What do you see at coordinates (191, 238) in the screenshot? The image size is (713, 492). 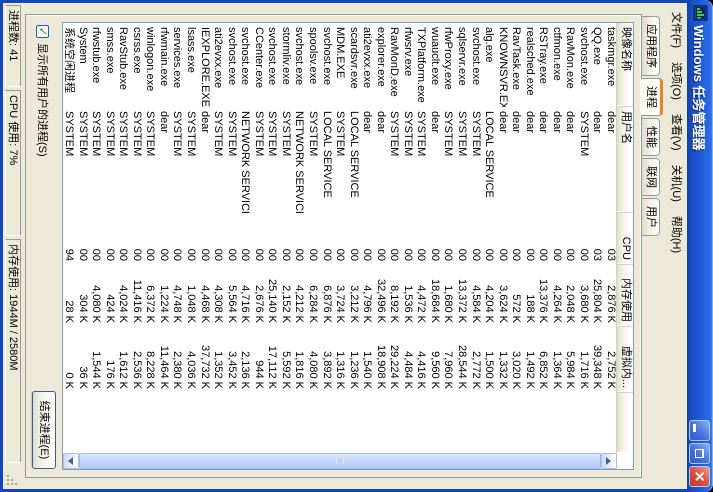 I see `process-row: lsass.exe SYSTEM 00 1,048 K 4,036 K` at bounding box center [191, 238].